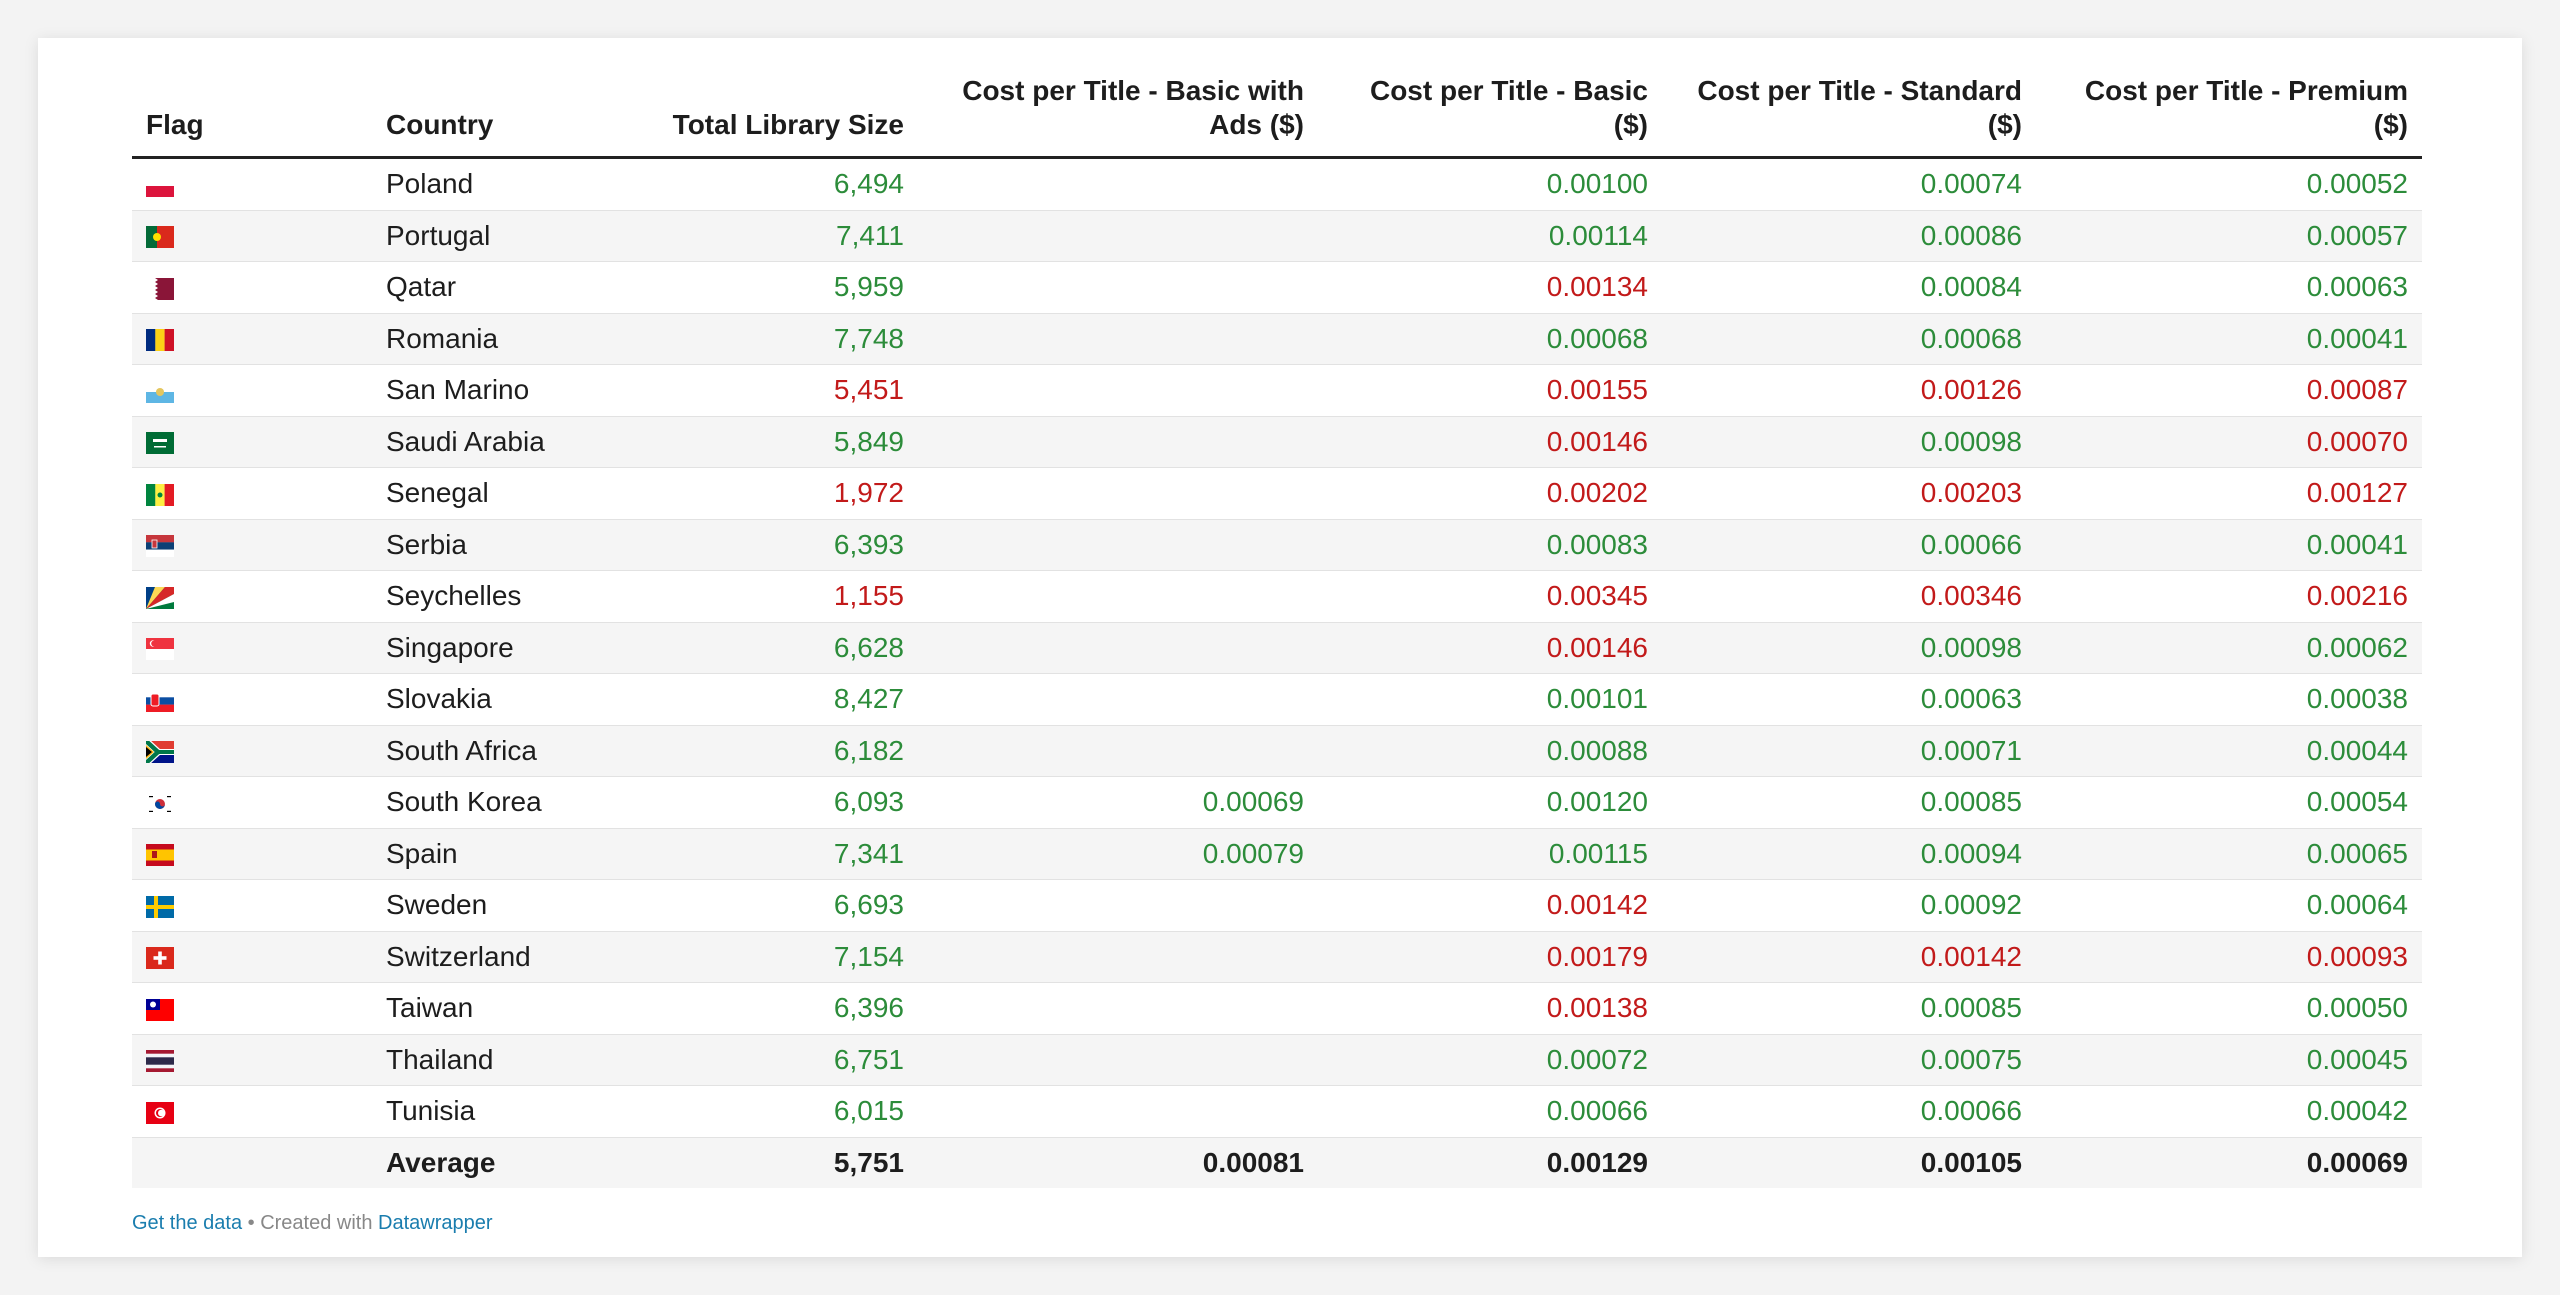  Describe the element at coordinates (1849, 111) in the screenshot. I see `column-header-standard: Cost per Title - Standard ($)` at that location.